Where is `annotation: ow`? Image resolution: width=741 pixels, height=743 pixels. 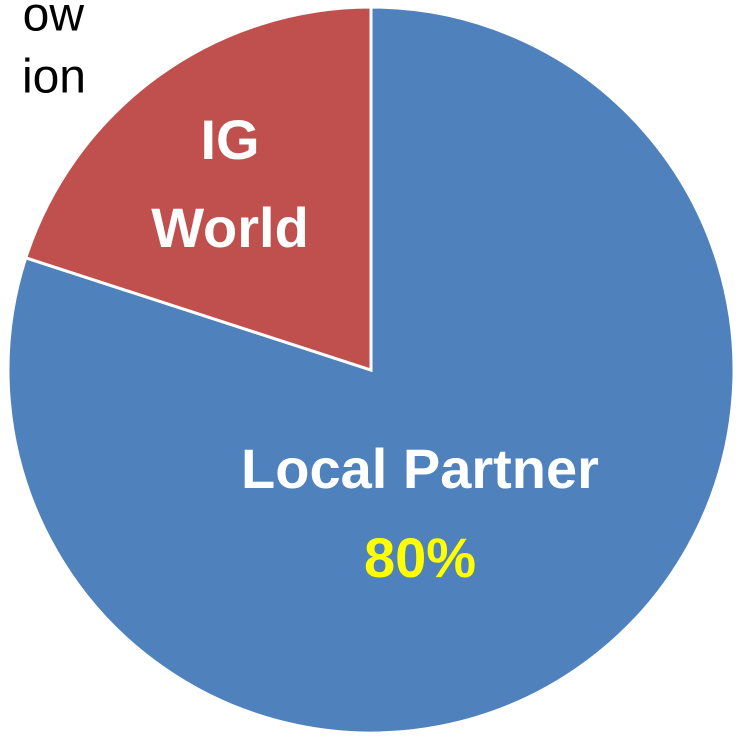
annotation: ow is located at coordinates (54, 21).